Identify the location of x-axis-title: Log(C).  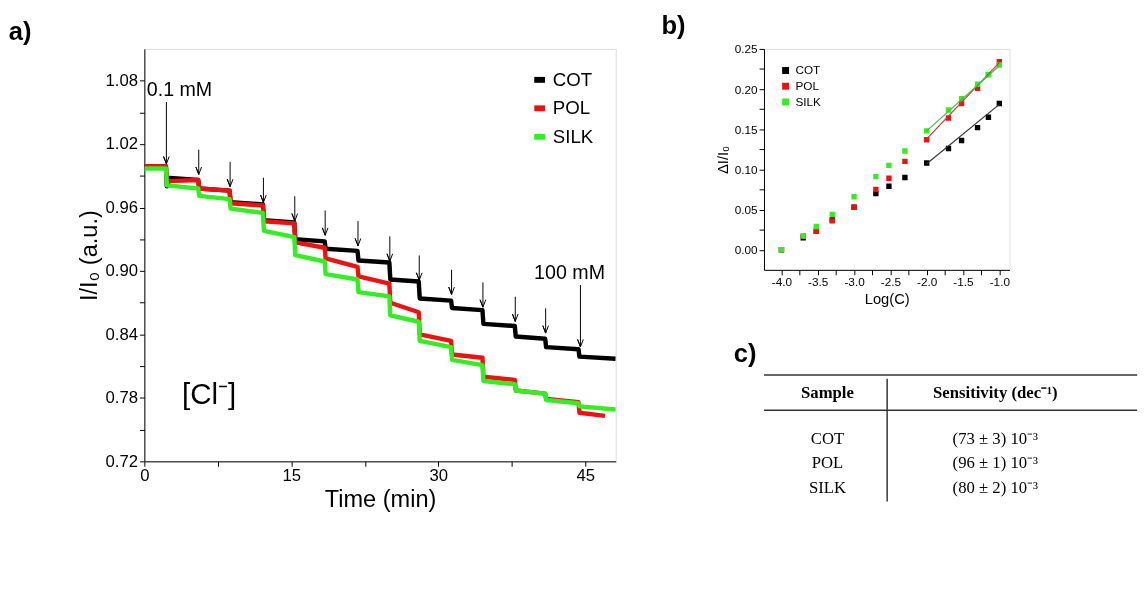
(887, 298).